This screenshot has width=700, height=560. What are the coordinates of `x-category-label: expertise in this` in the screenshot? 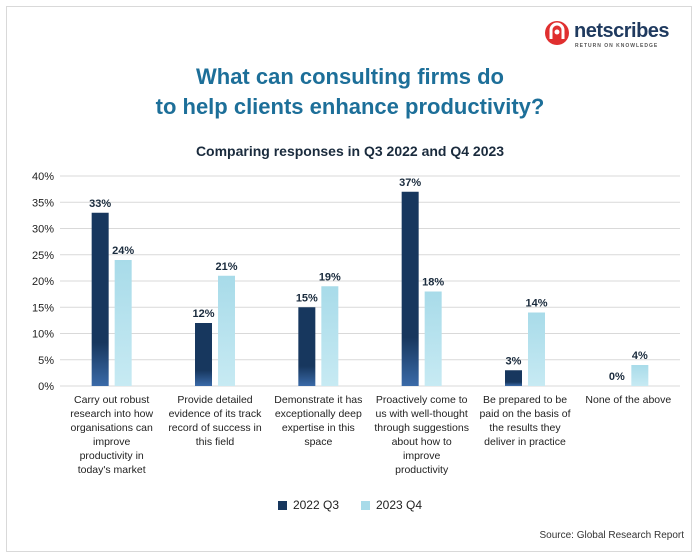 It's located at (318, 428).